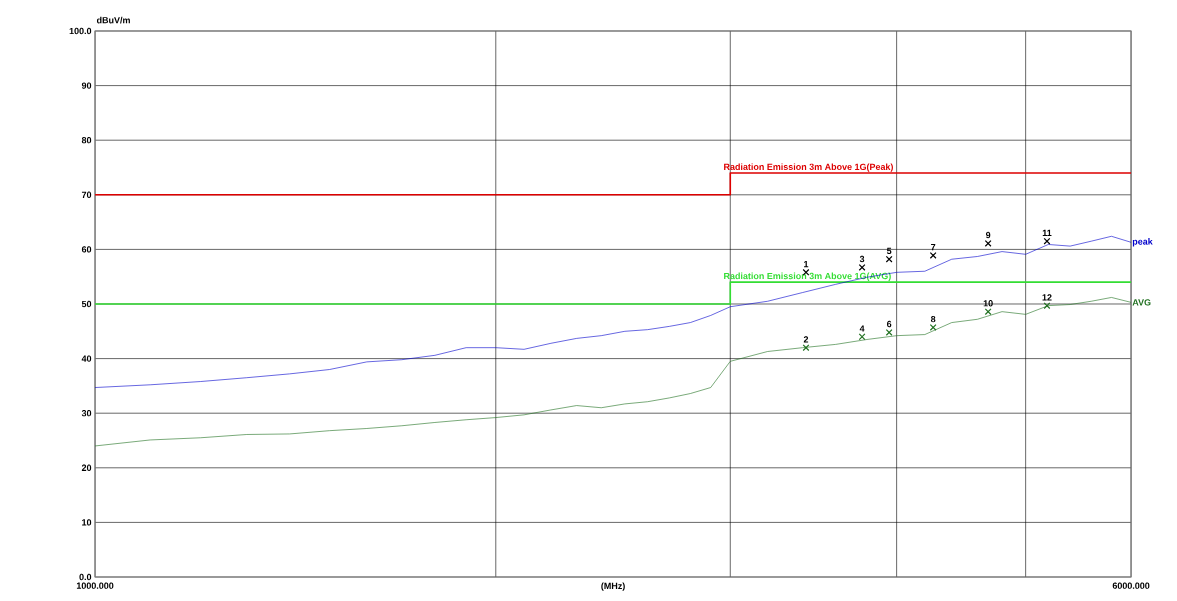 The height and width of the screenshot is (601, 1177). What do you see at coordinates (86, 194) in the screenshot?
I see `y-tick-label: 70` at bounding box center [86, 194].